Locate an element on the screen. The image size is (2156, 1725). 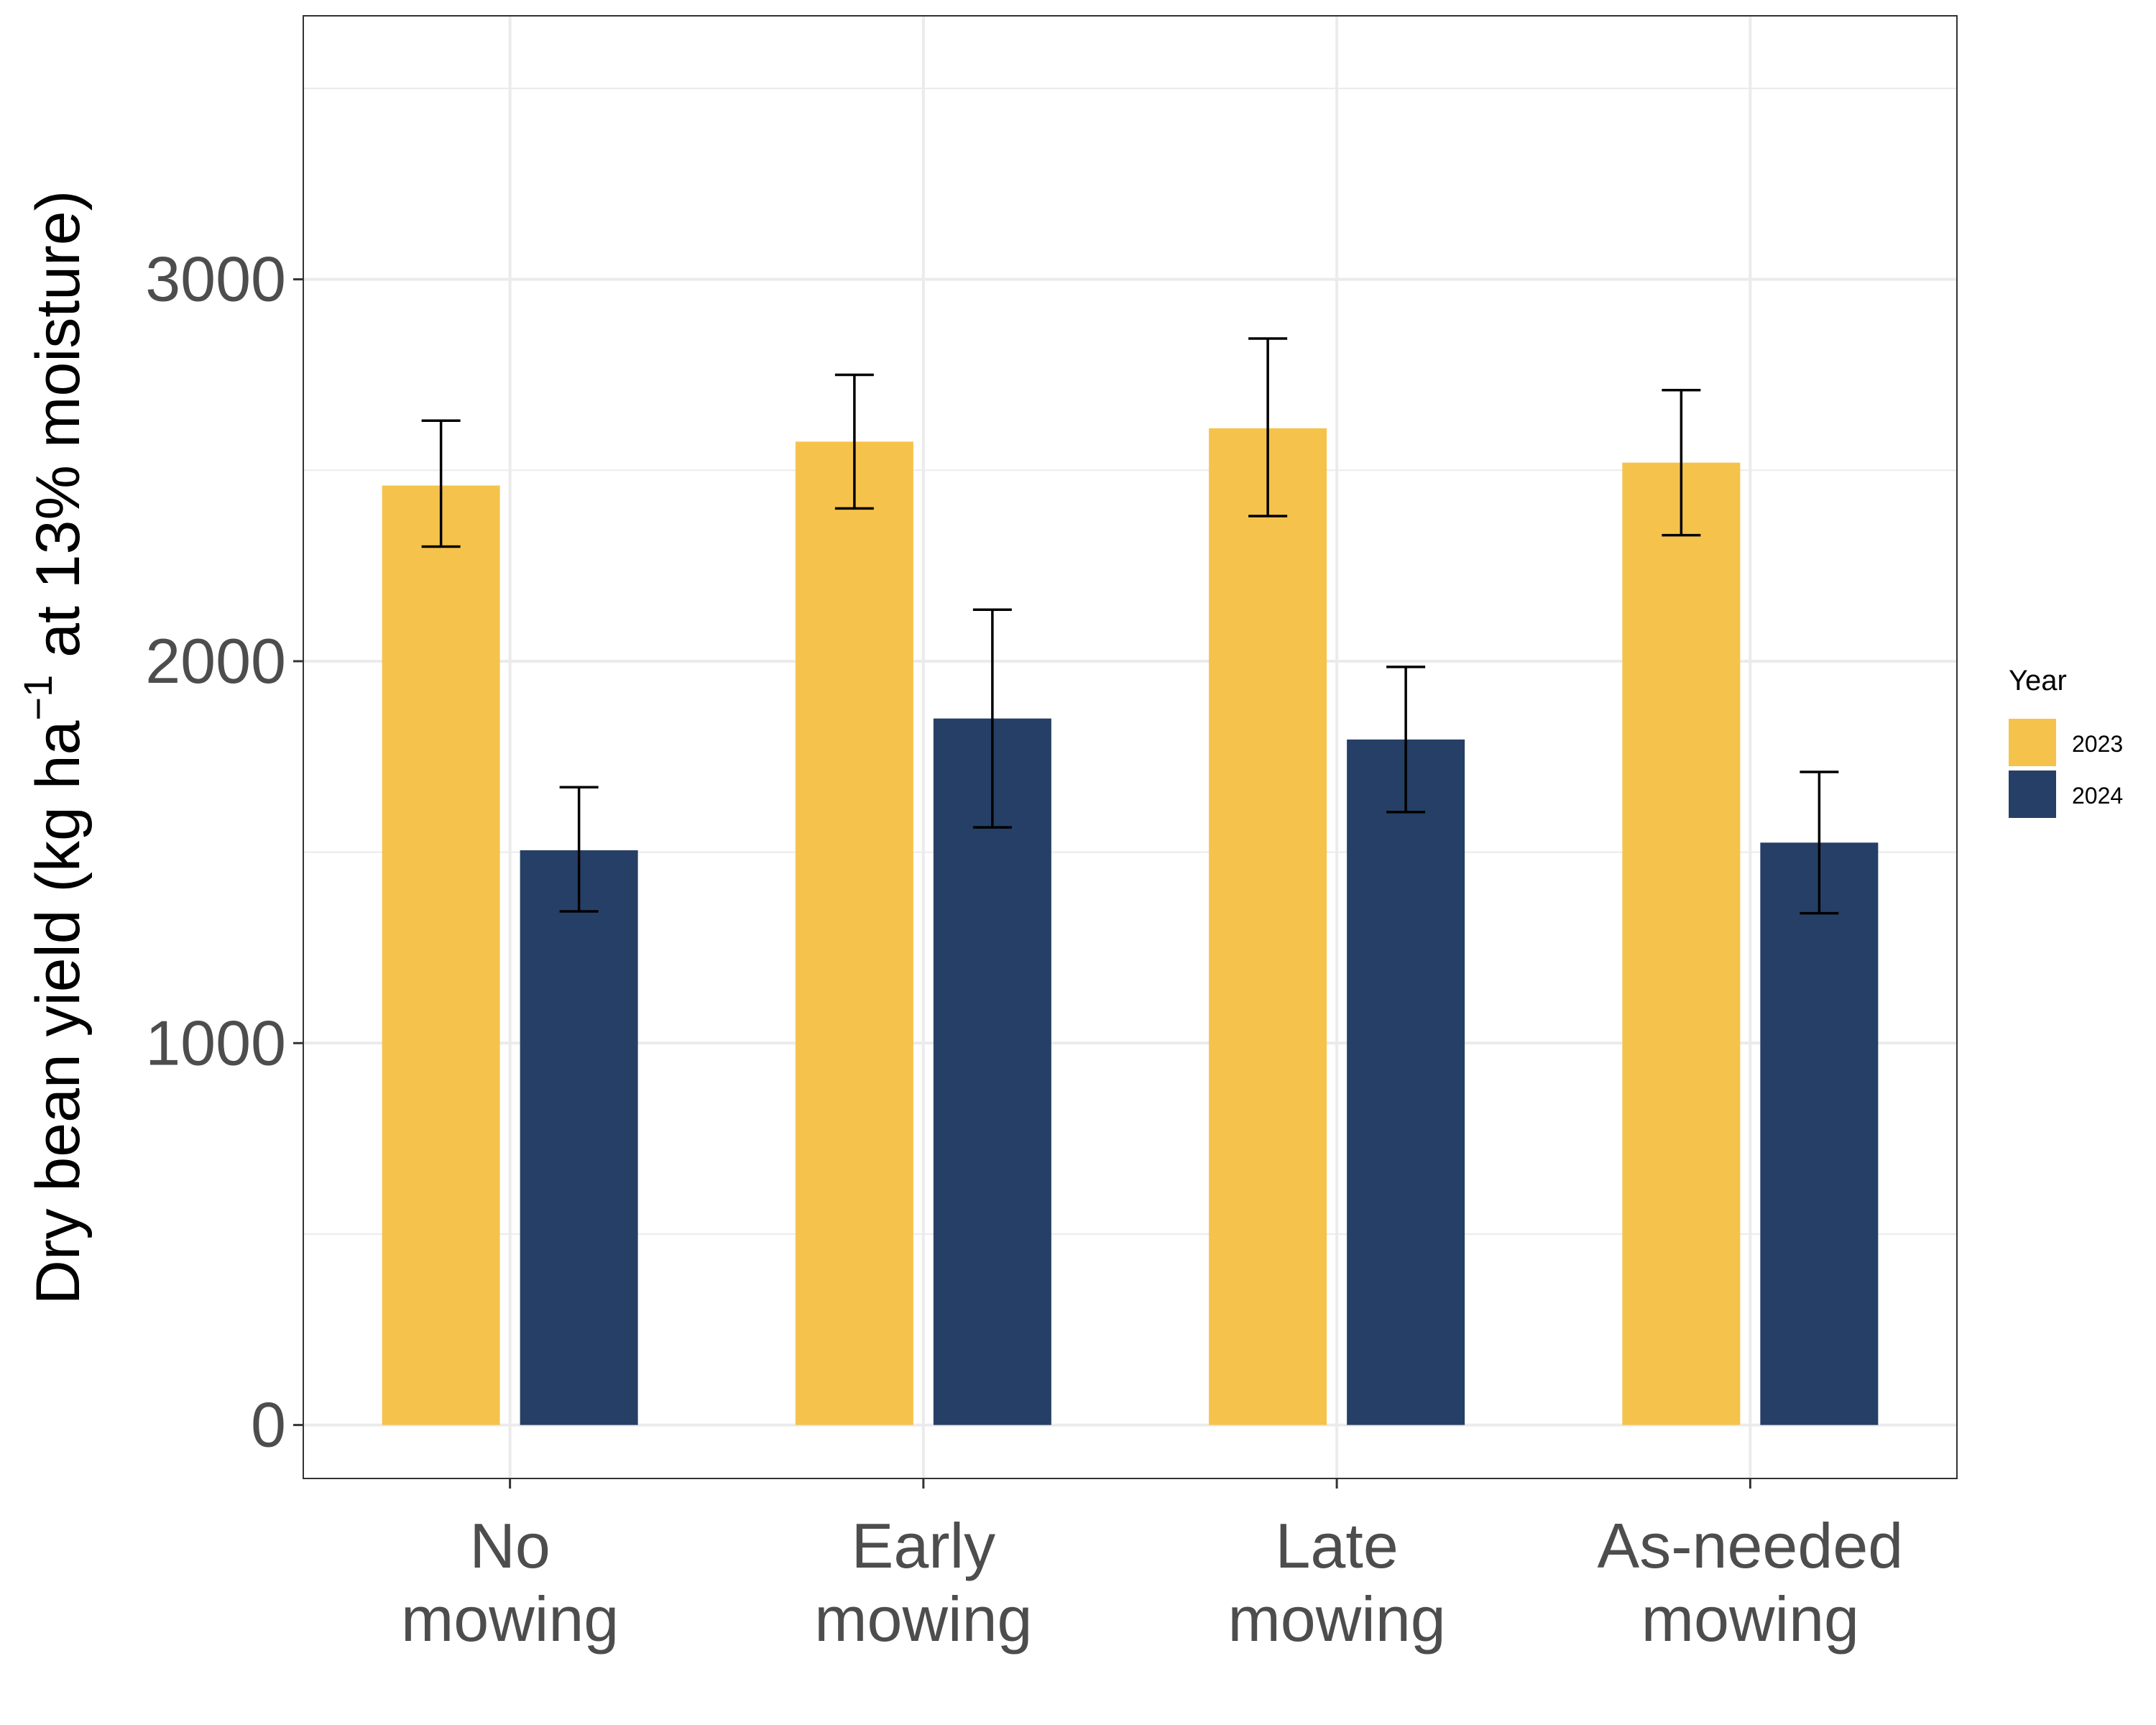
legend-label-2023: 2023 is located at coordinates (2097, 744).